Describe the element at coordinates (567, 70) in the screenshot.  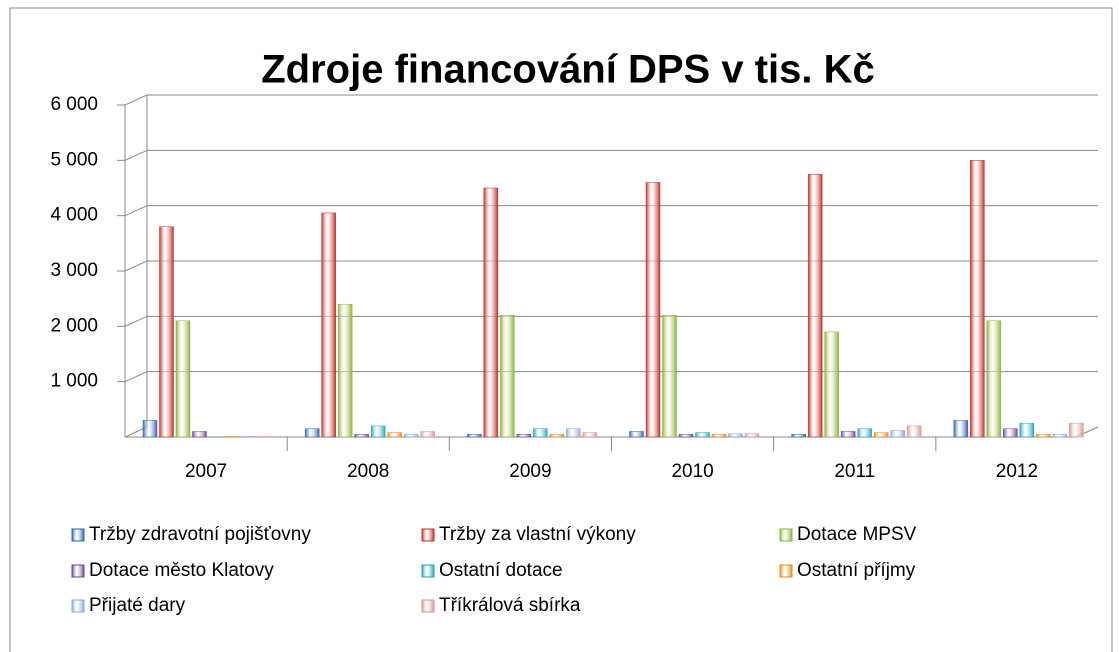
I see `chart-title: Zdroje financování DPS v tis. Kč` at that location.